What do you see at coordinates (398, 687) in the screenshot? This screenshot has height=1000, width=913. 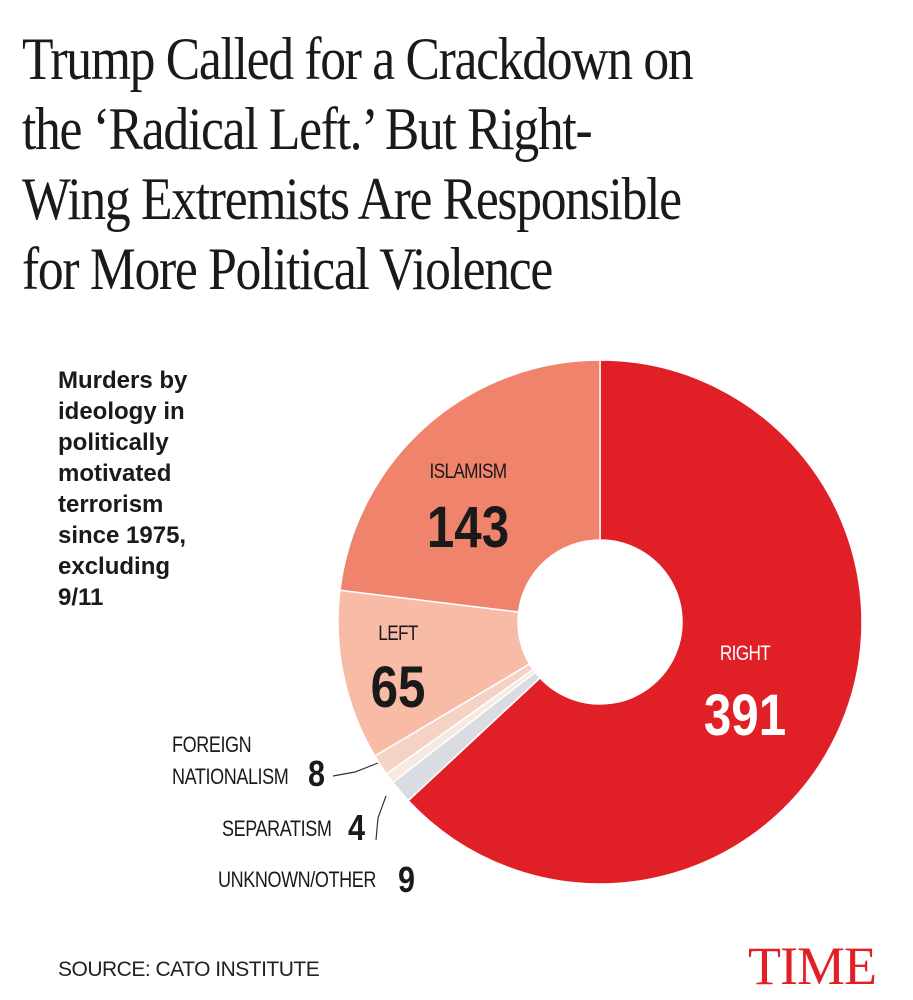 I see `slice-value-left: 65` at bounding box center [398, 687].